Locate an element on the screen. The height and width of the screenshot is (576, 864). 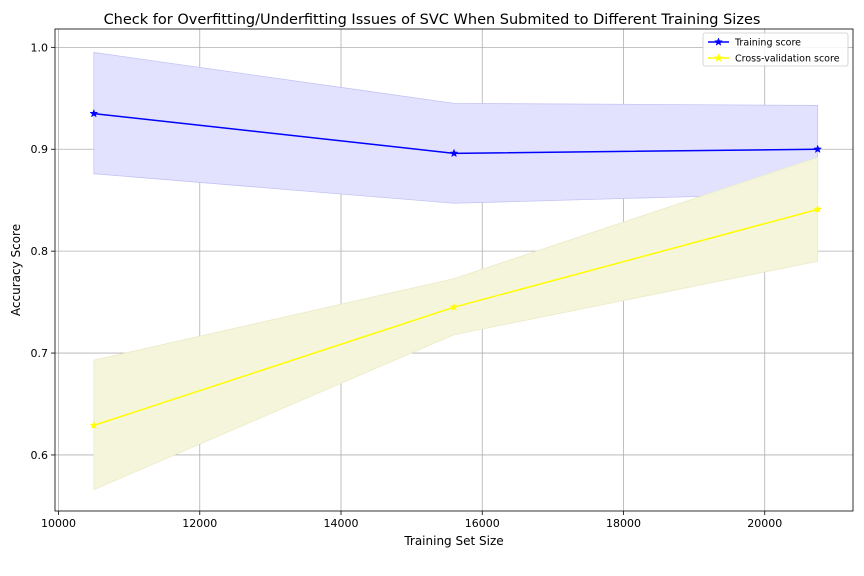
x-axis-label: Training Set Size is located at coordinates (453, 541).